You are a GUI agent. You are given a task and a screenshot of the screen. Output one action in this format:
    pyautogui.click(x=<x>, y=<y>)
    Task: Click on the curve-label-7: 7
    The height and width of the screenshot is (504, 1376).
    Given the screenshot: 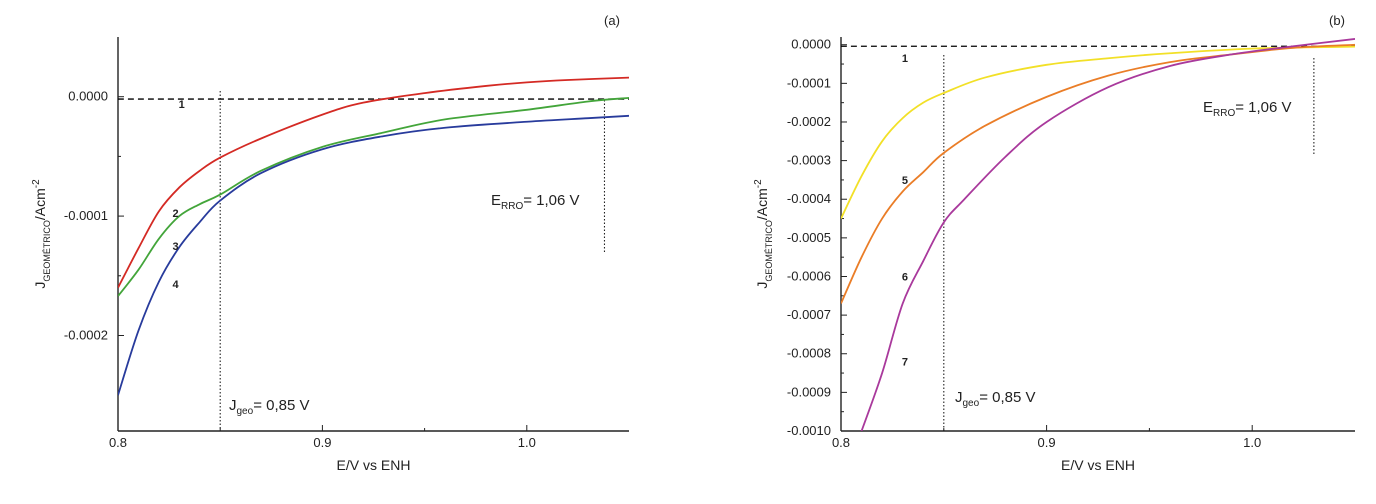 What is the action you would take?
    pyautogui.click(x=905, y=362)
    